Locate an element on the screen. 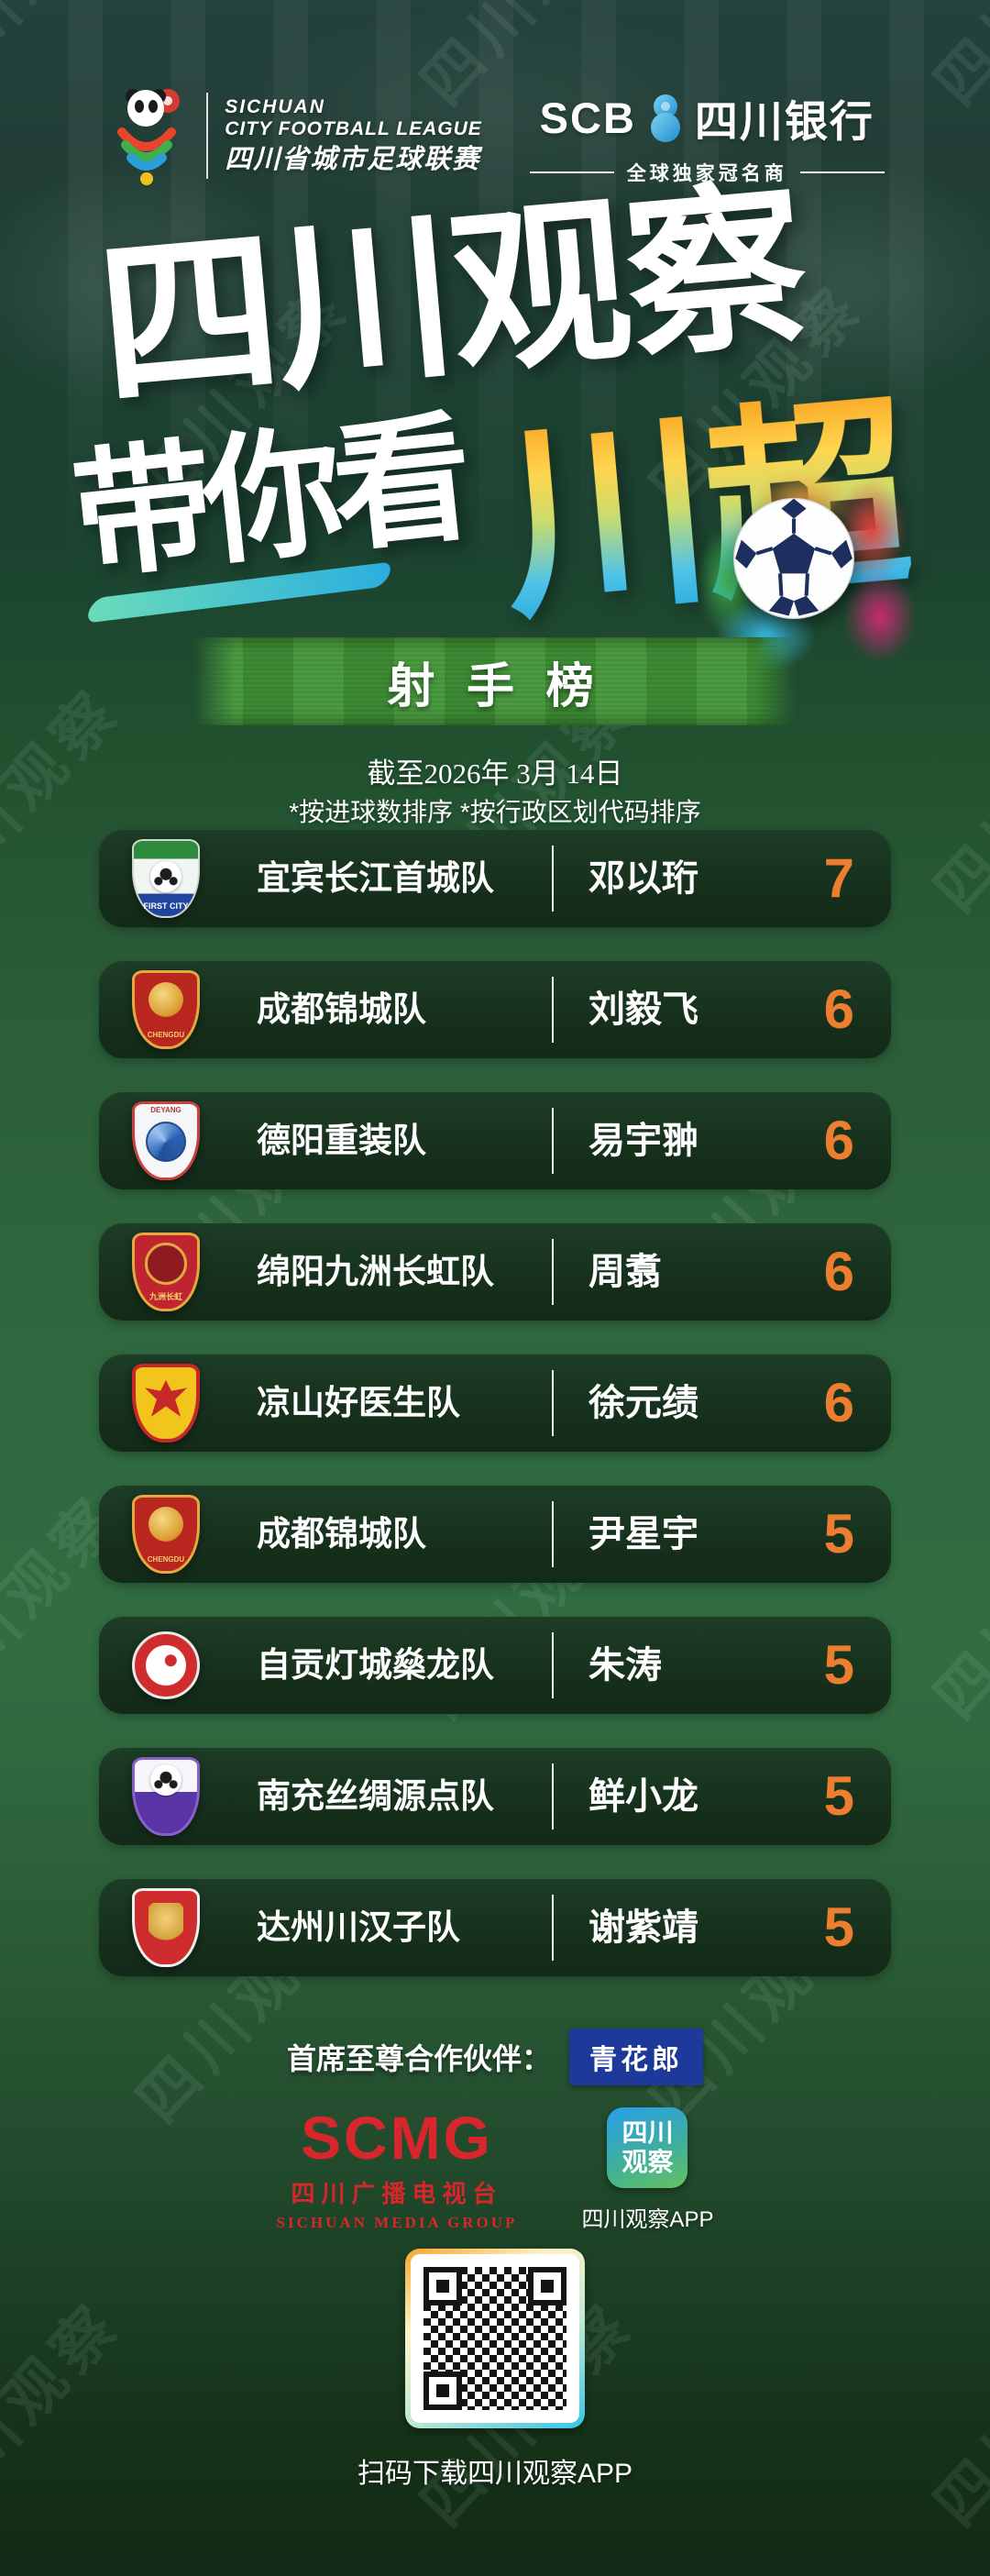 This screenshot has height=2576, width=990. player-name: 邓以珩 is located at coordinates (643, 878).